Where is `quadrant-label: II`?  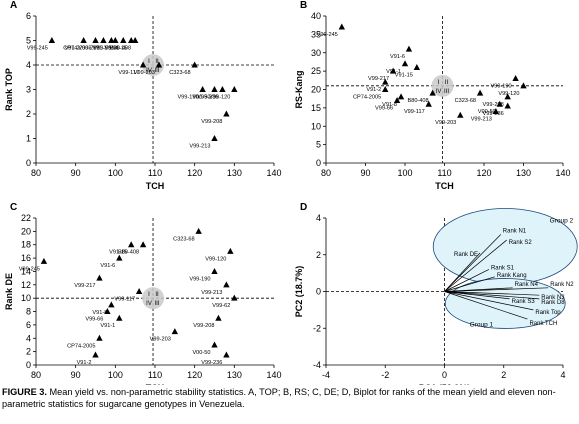
quadrant-label: II is located at coordinates (157, 295).